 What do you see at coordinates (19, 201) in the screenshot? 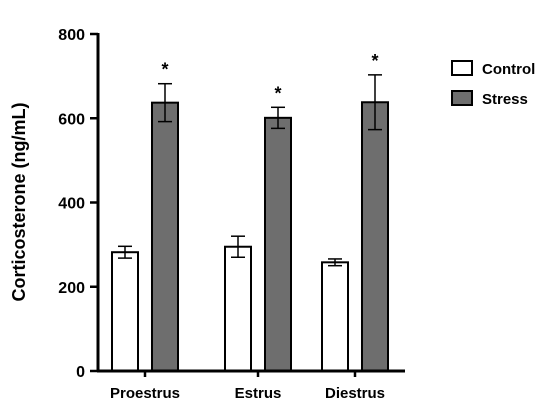
I see `y-axis-label: Corticosterone (ng/mL)` at bounding box center [19, 201].